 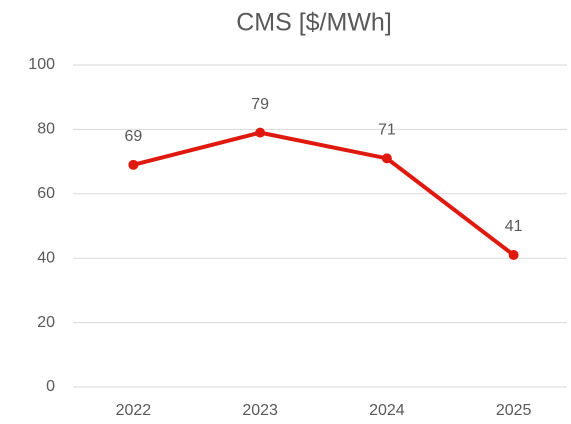 I want to click on x-tick-label: 2022, so click(x=134, y=410).